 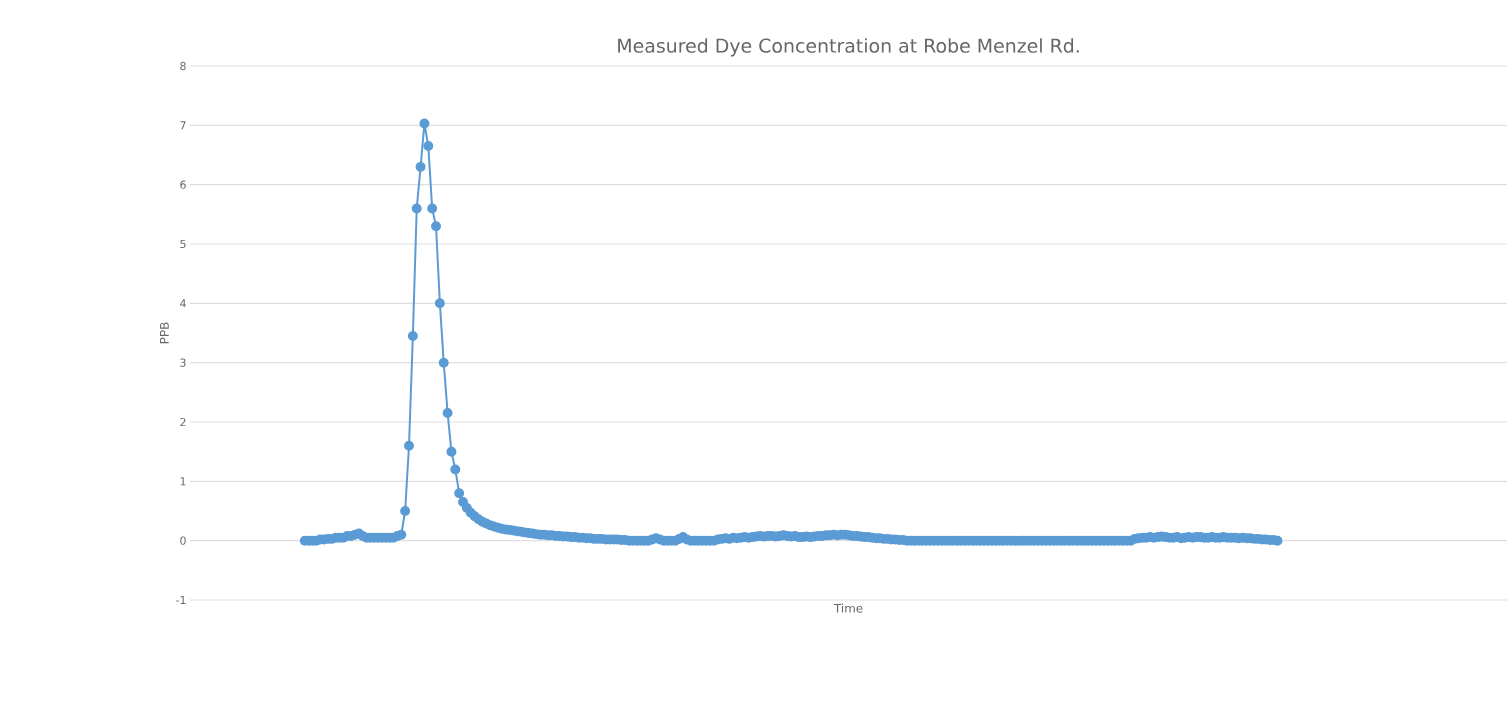 What do you see at coordinates (848, 47) in the screenshot?
I see `chart-title: Measured Dye Concentration at Robe Menzel Rd.` at bounding box center [848, 47].